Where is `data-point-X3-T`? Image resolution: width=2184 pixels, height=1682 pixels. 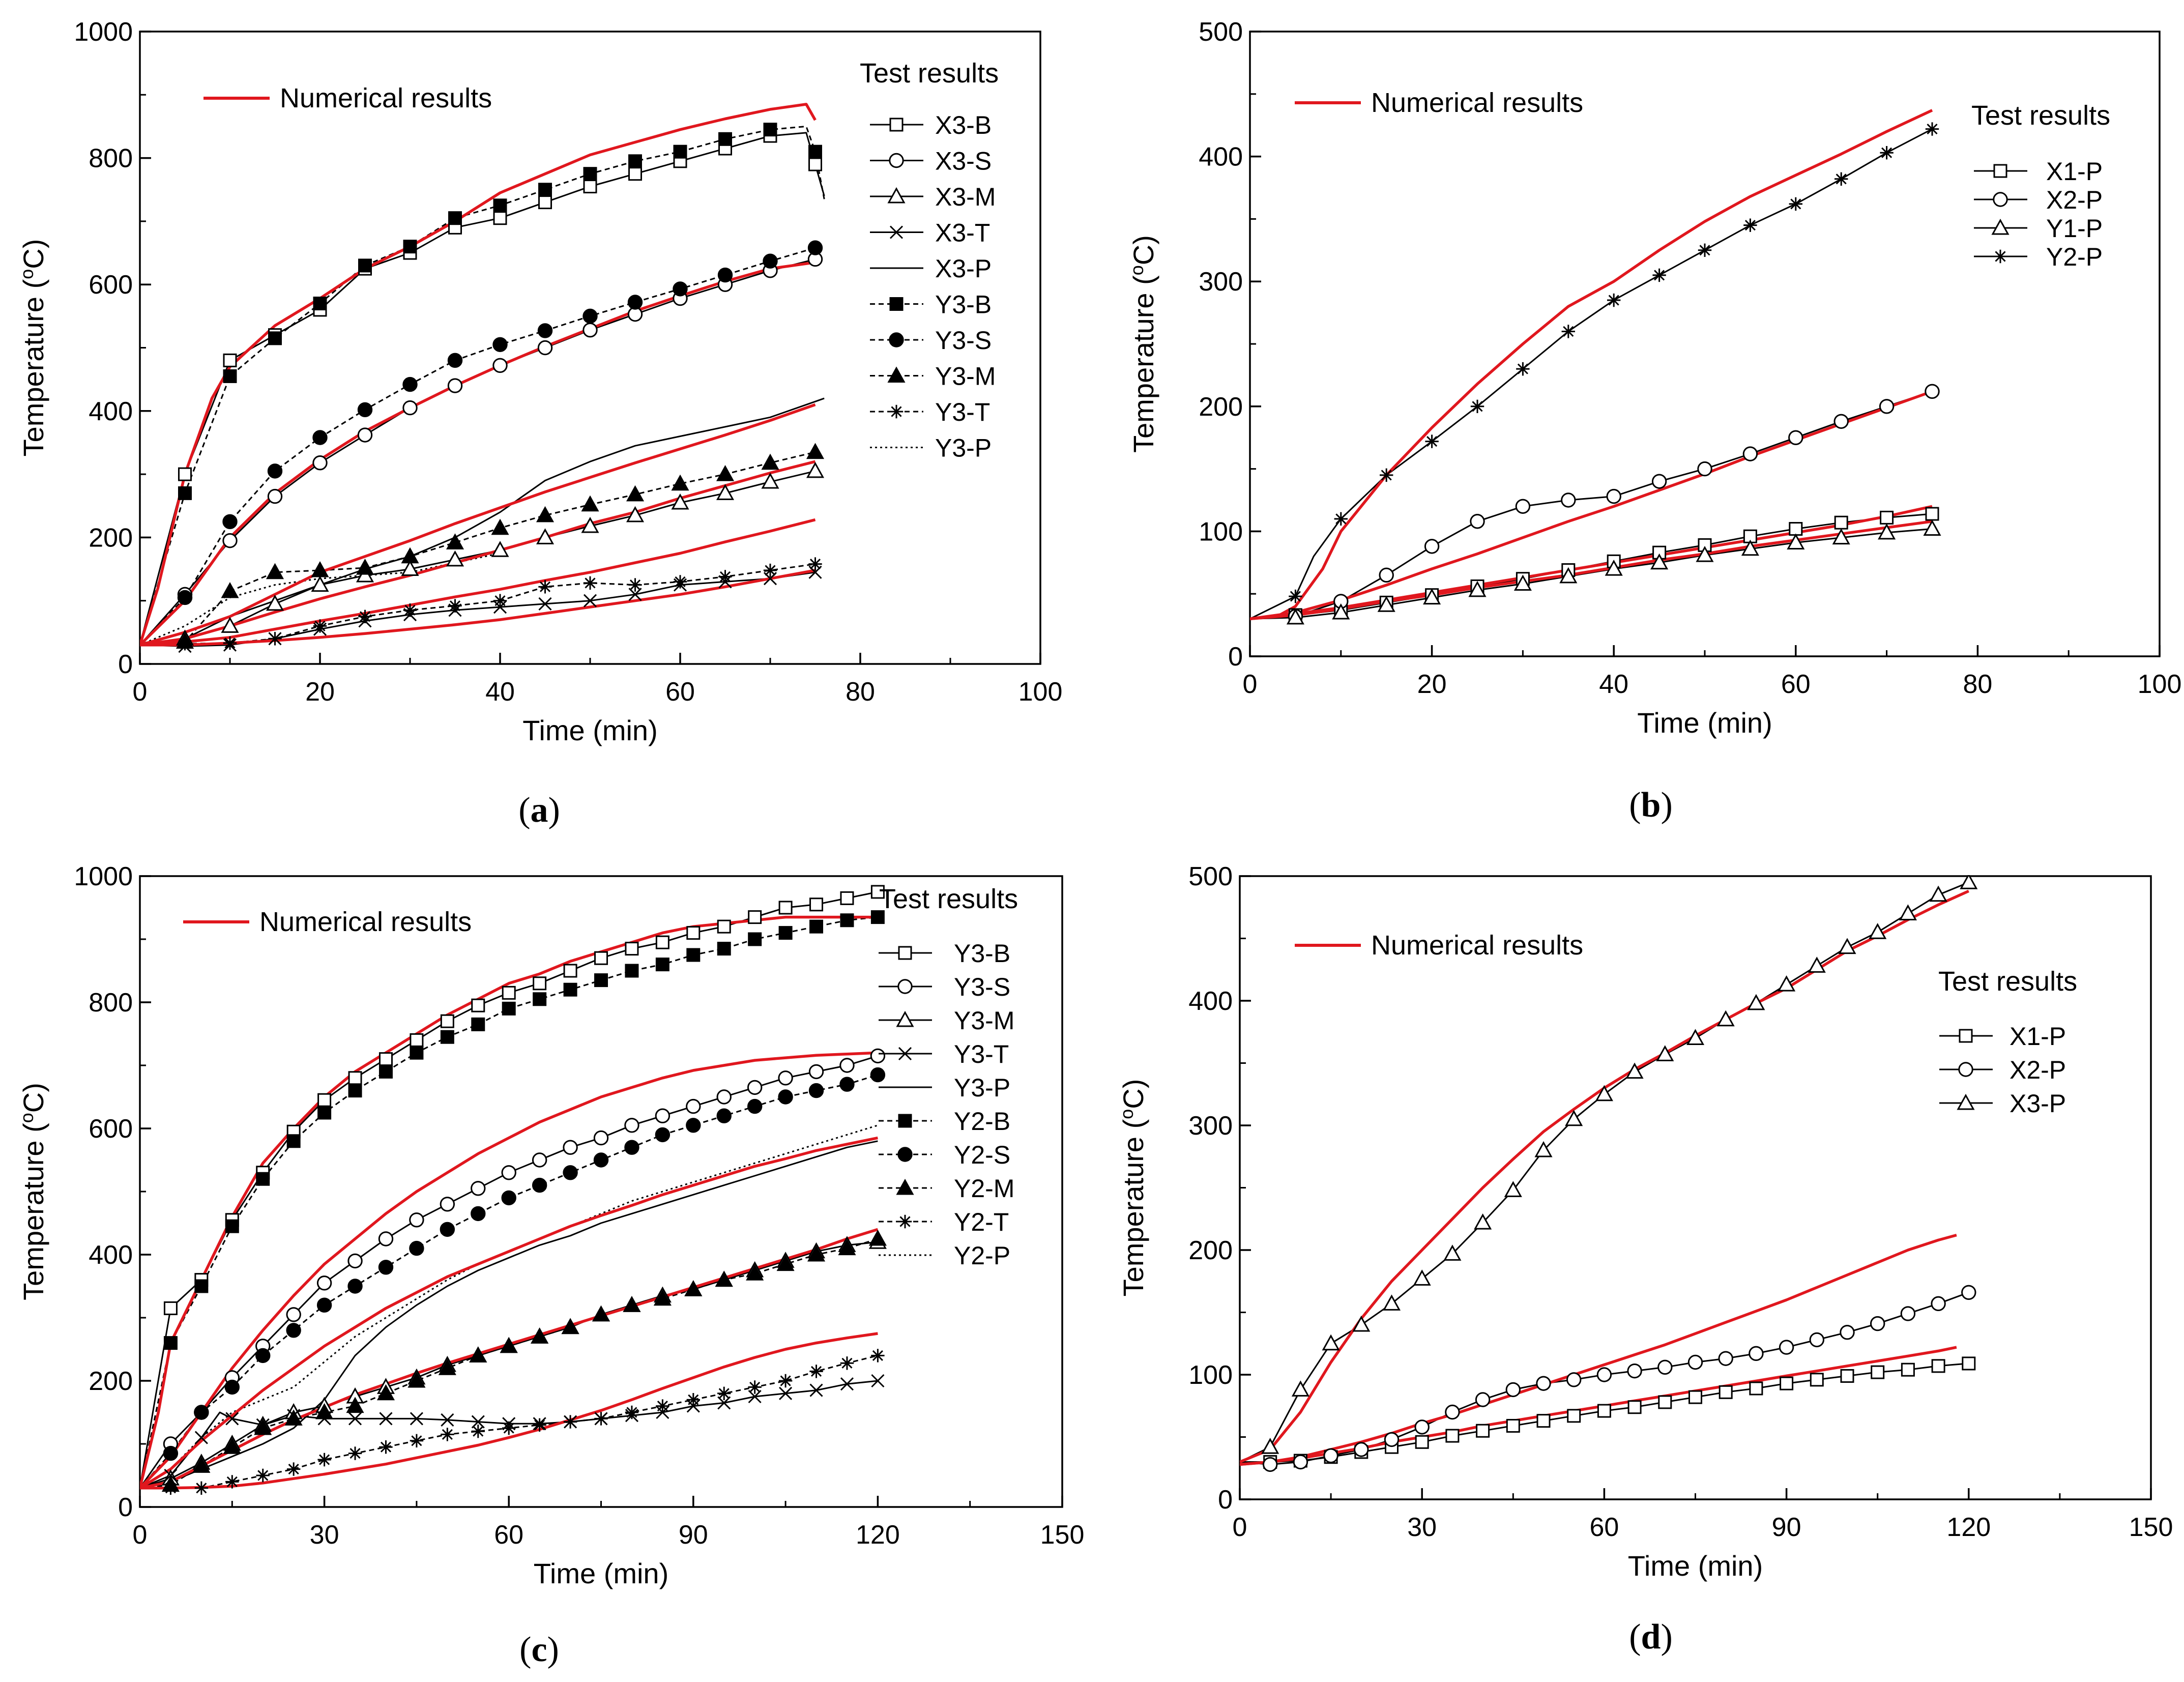
data-point-X3-T is located at coordinates (635, 594).